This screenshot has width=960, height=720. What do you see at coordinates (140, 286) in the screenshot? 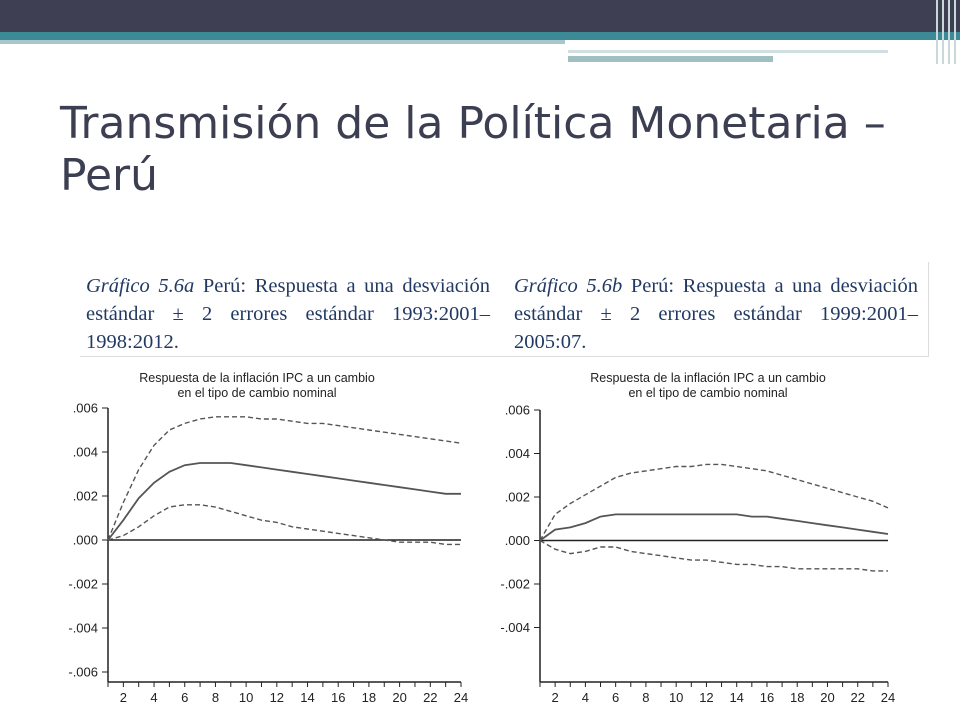
I see `caption-left-label: Gráfico 5.6a` at bounding box center [140, 286].